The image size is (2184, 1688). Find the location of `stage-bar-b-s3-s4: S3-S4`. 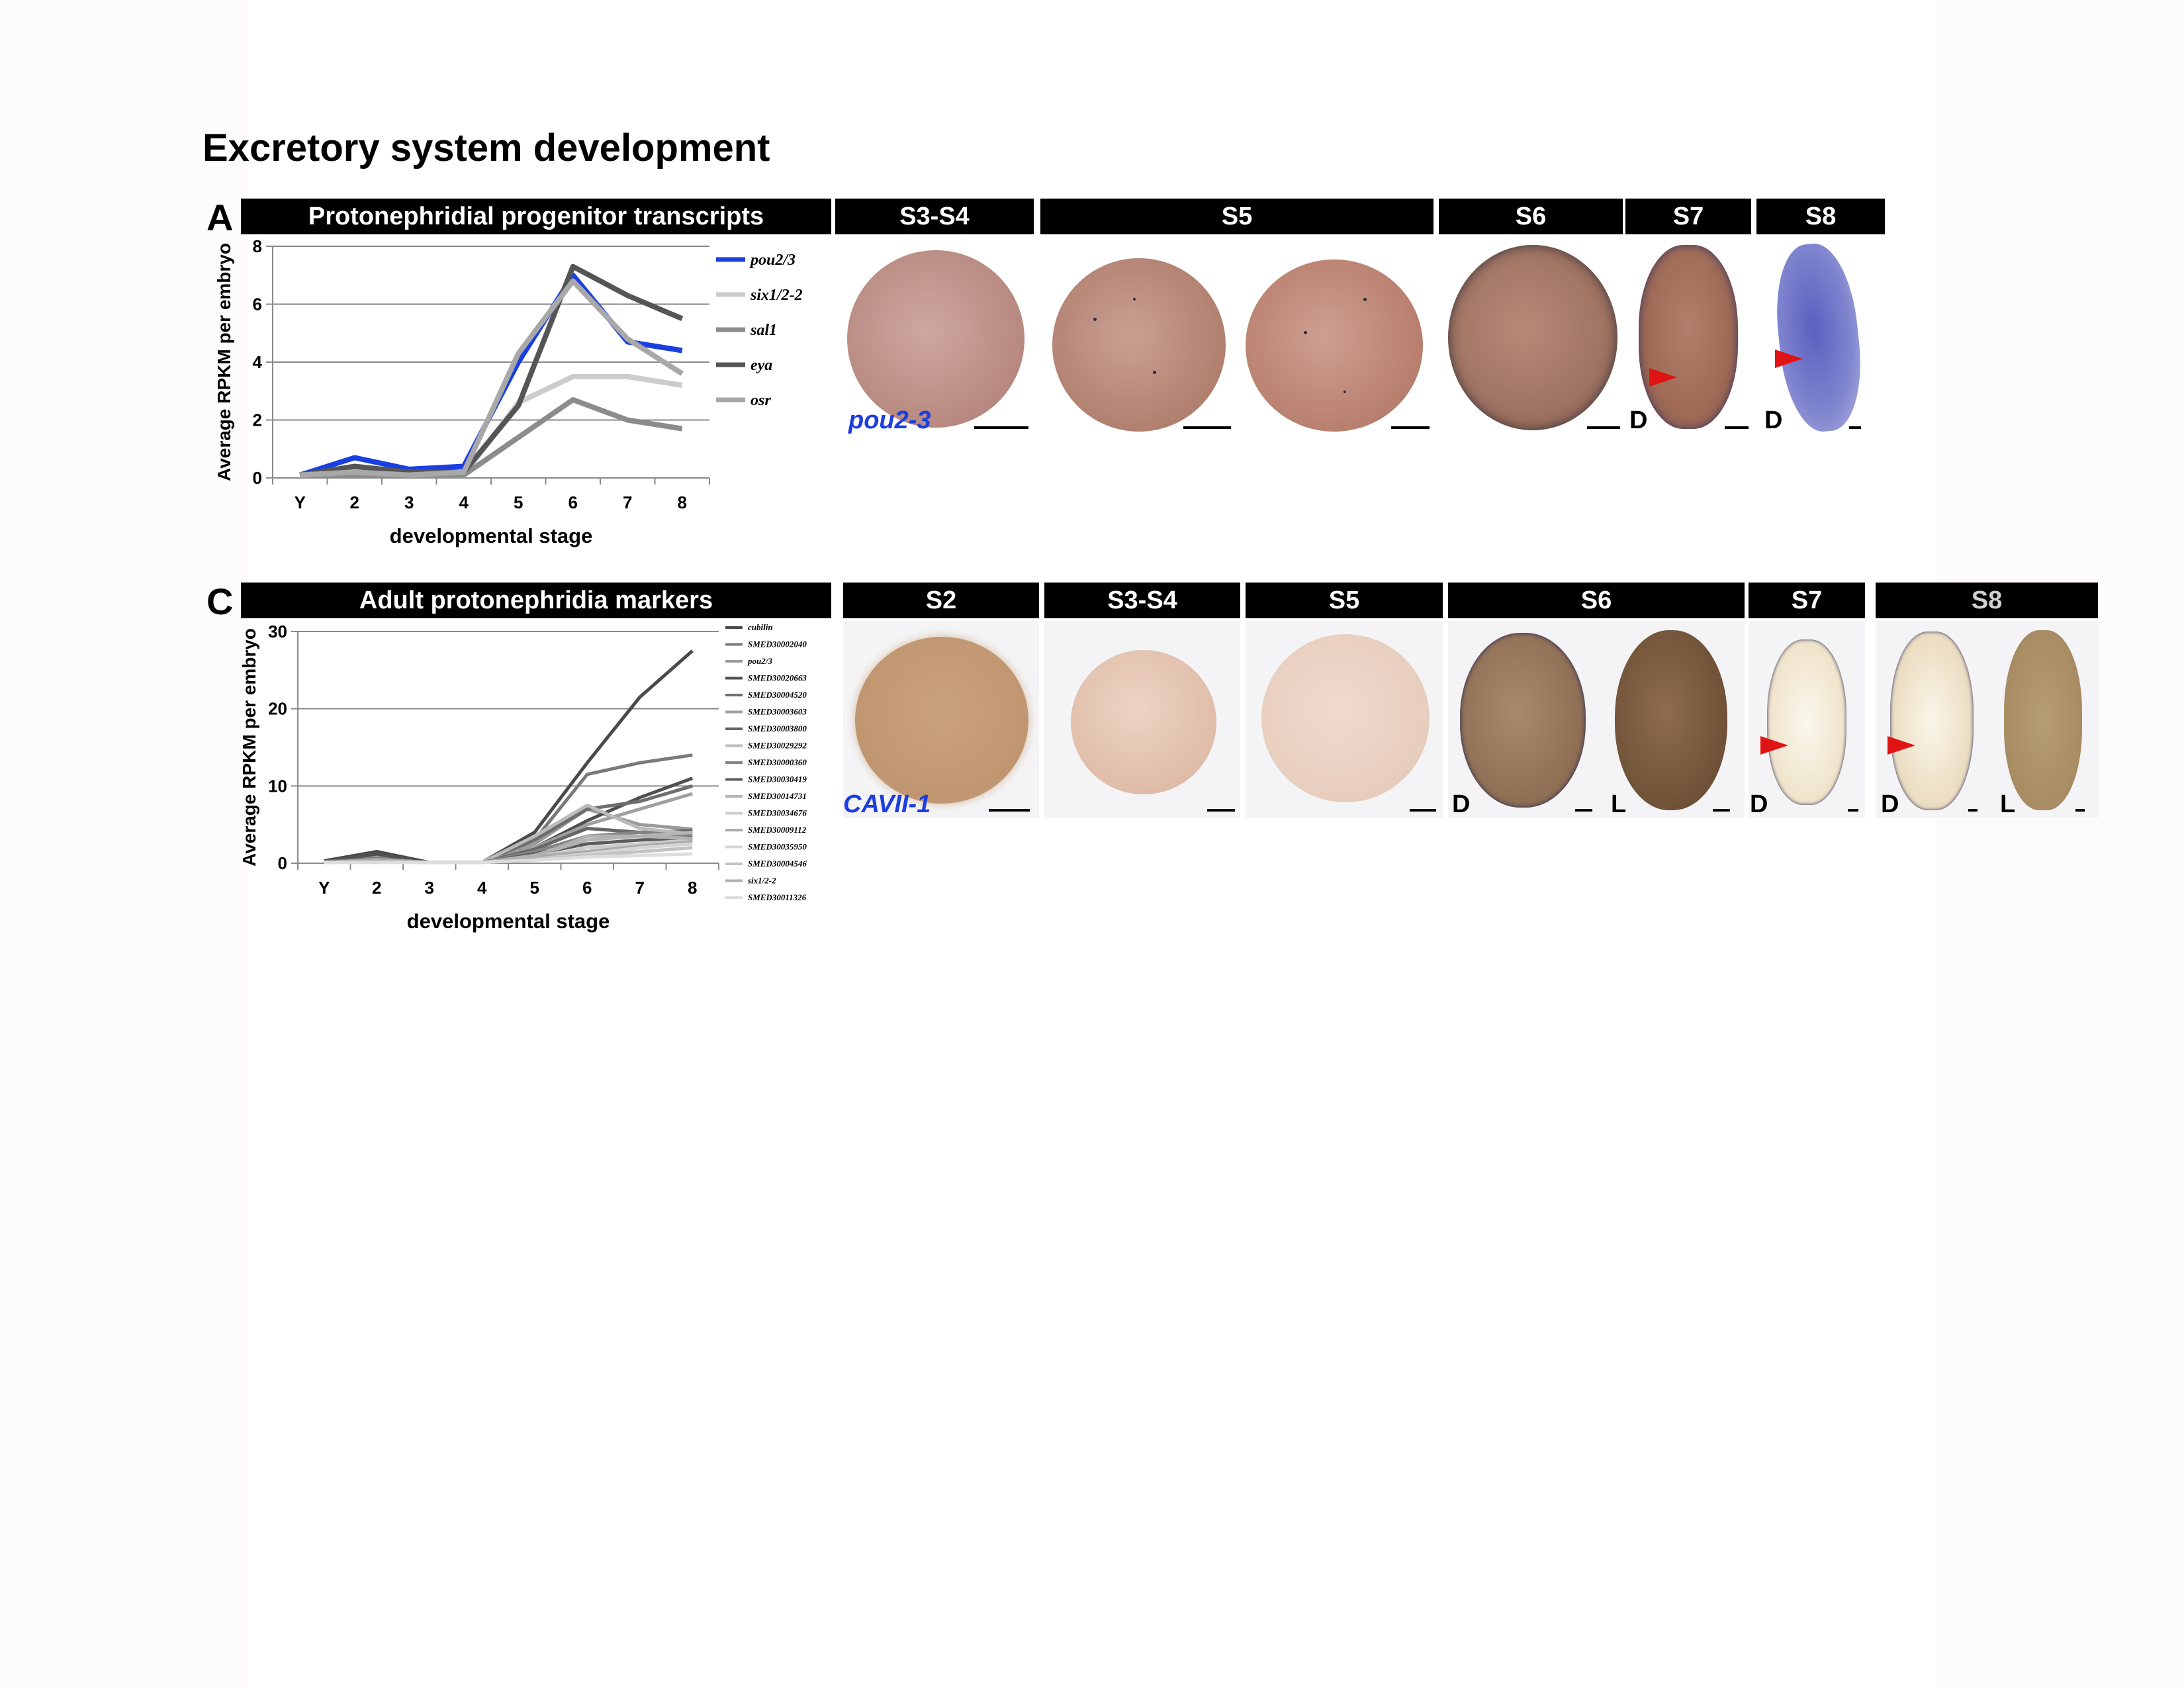

stage-bar-b-s3-s4: S3-S4 is located at coordinates (934, 216).